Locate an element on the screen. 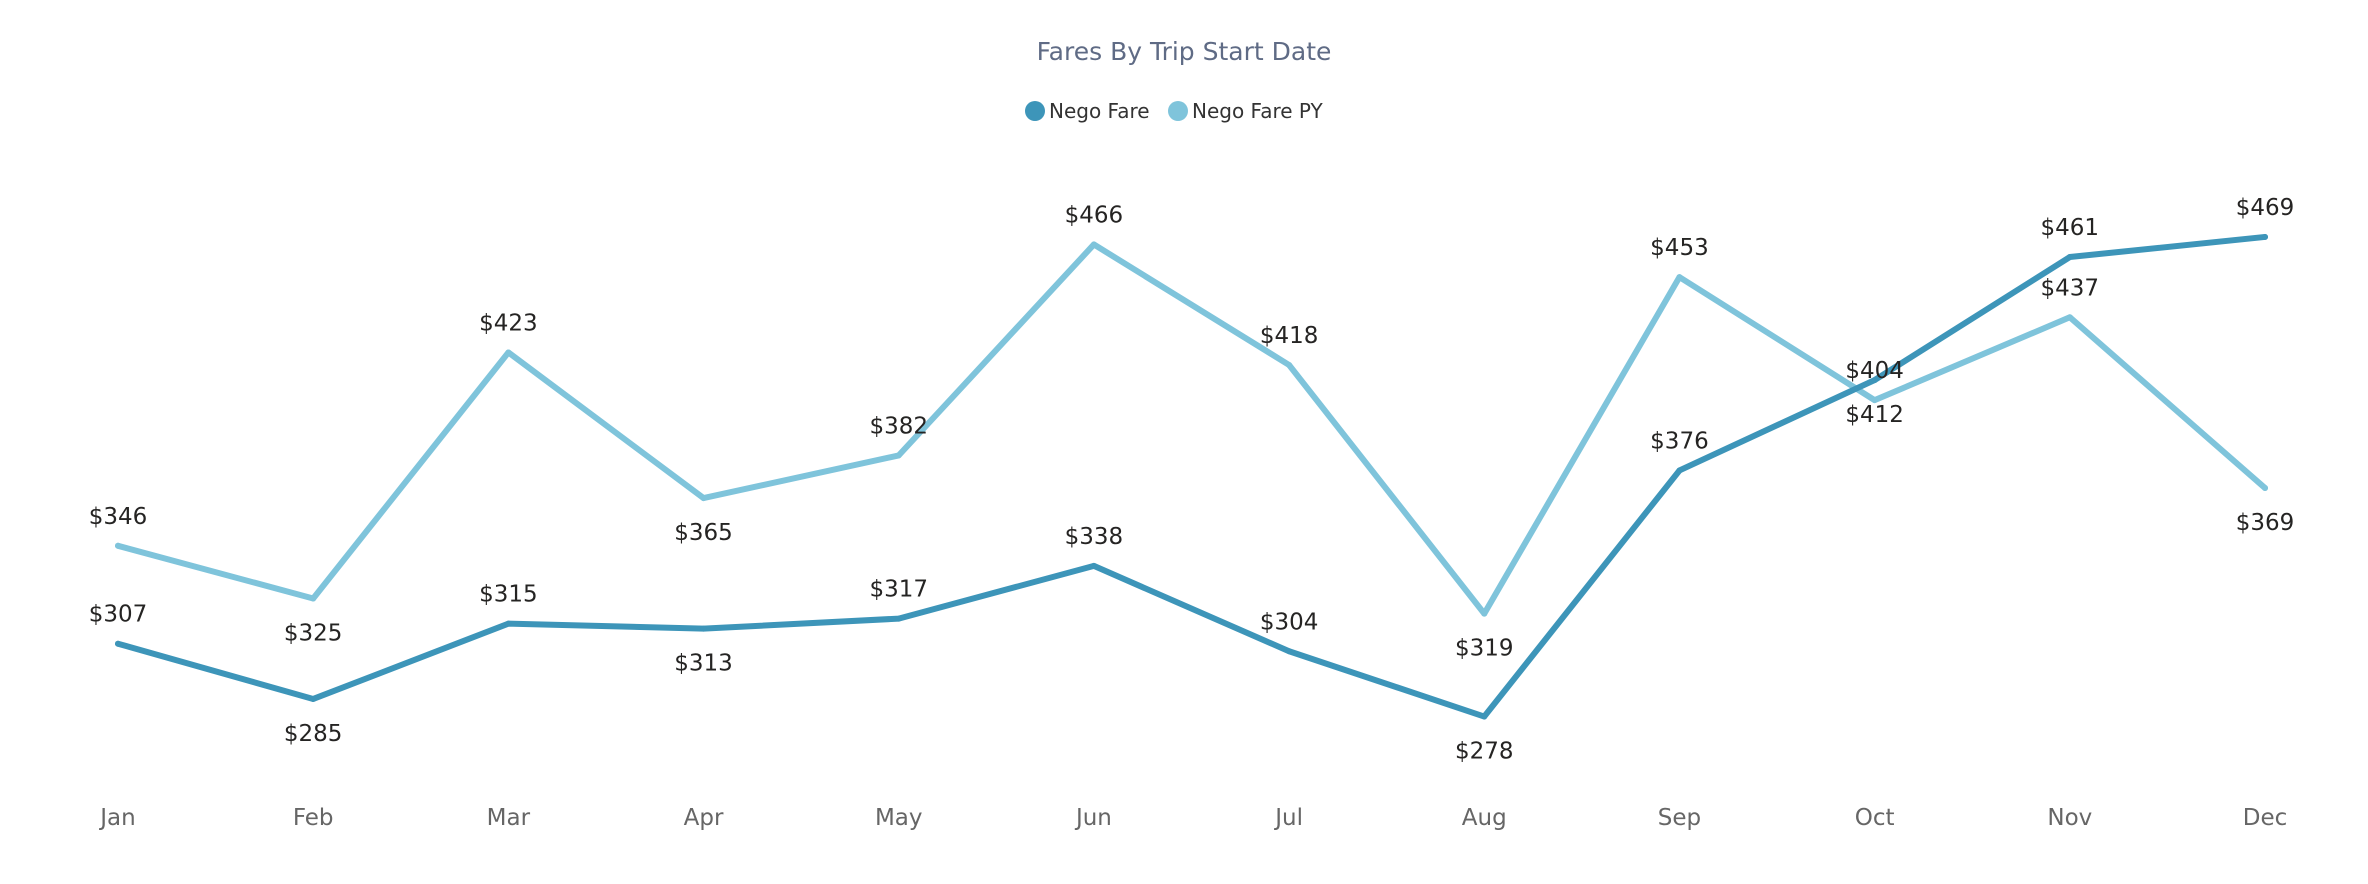 The width and height of the screenshot is (2368, 884). x-tick-label: Mar is located at coordinates (509, 818).